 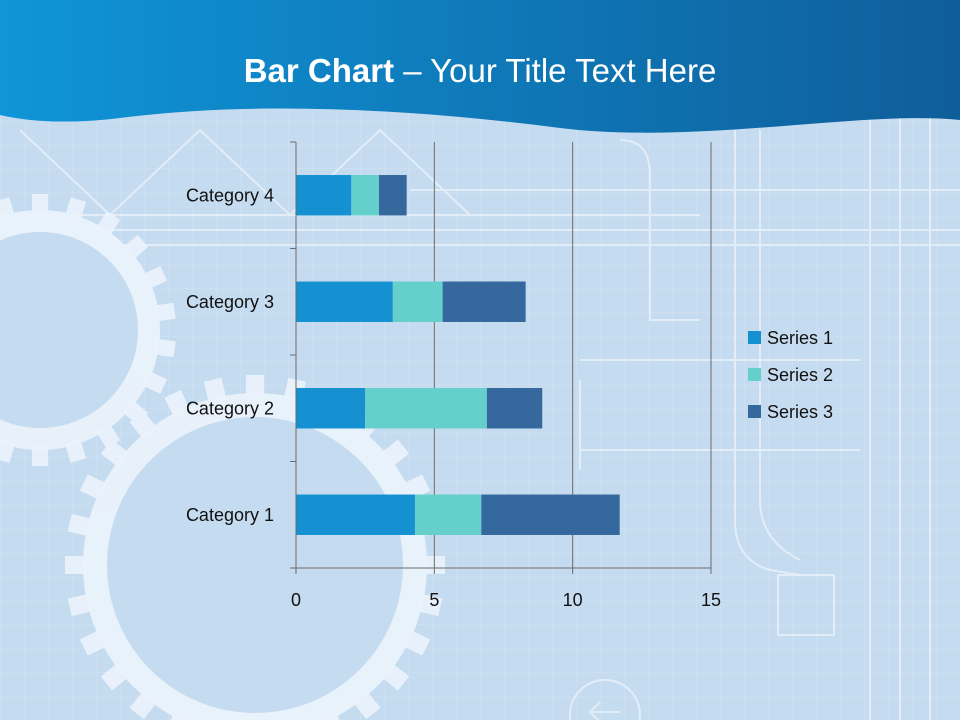 I want to click on category-label: Category 2, so click(x=230, y=408).